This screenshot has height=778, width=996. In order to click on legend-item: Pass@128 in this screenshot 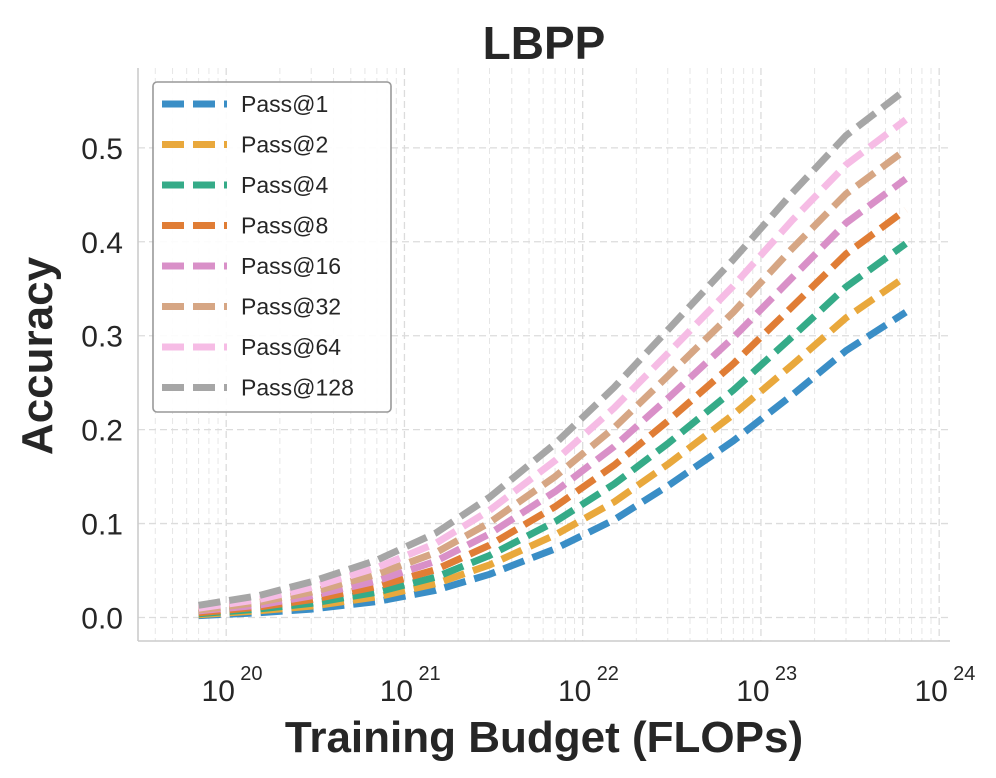, I will do `click(258, 388)`.